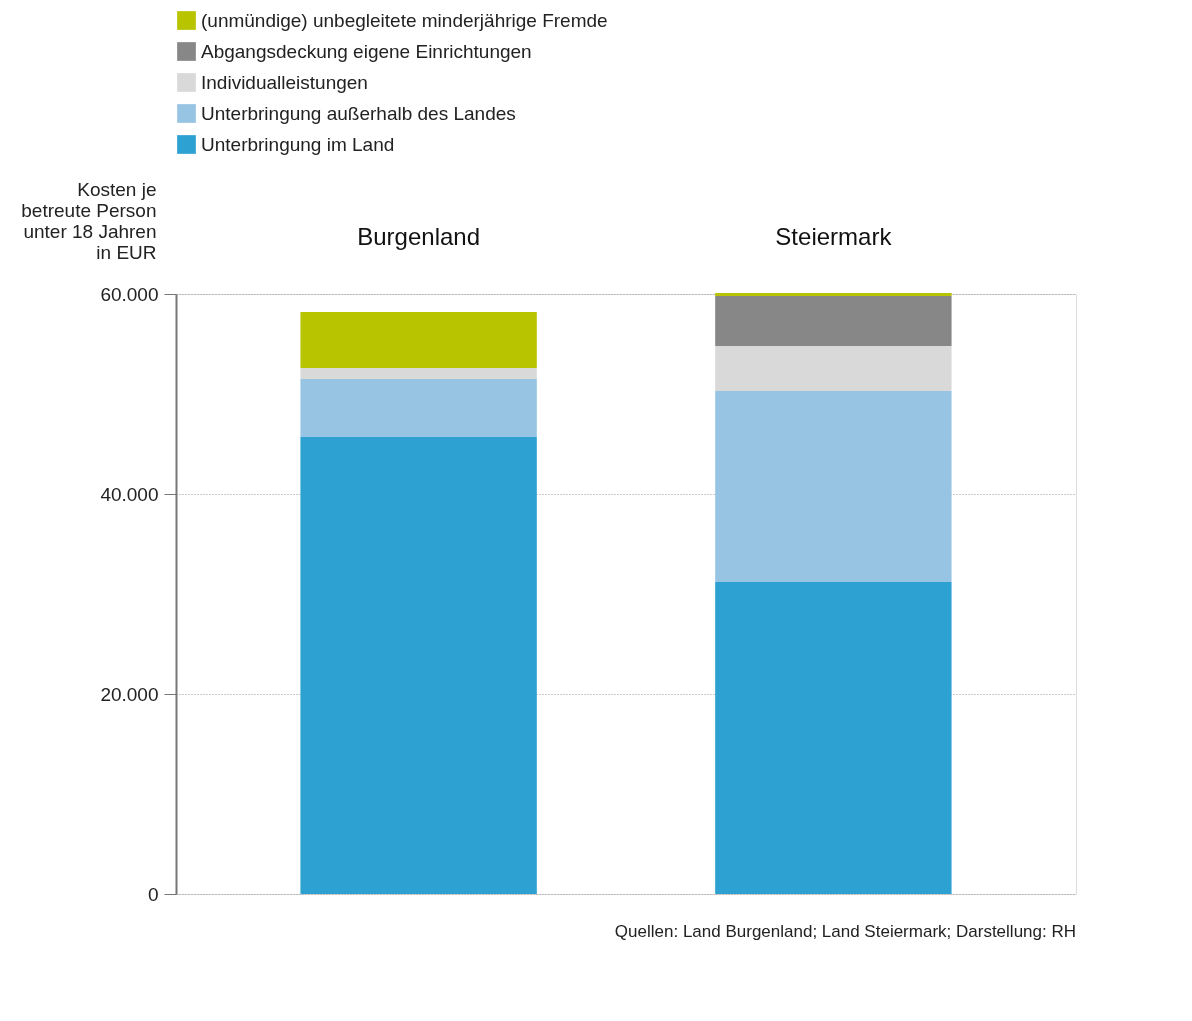  I want to click on x-tick-label: Steiermark, so click(834, 236).